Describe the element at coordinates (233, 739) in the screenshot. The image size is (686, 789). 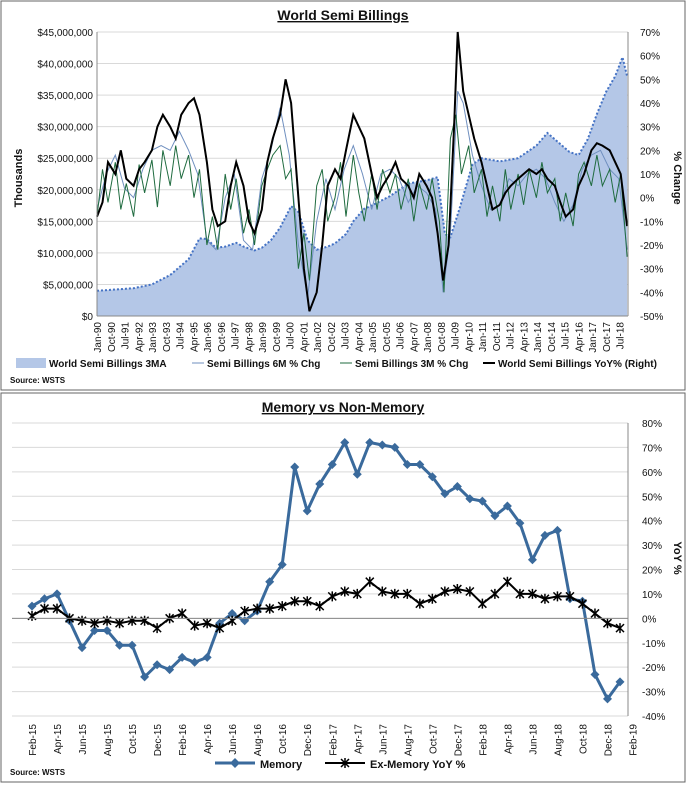
I see `x-tick-label: Jun-16` at that location.